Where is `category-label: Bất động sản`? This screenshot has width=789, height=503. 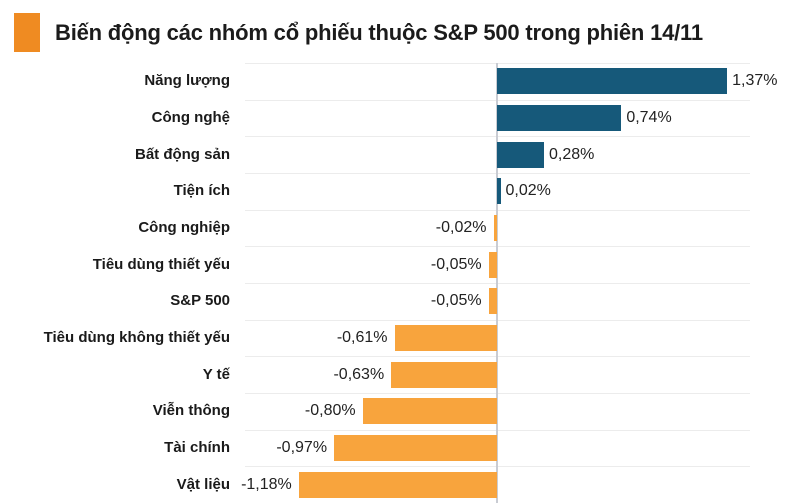
category-label: Bất động sản is located at coordinates (182, 154).